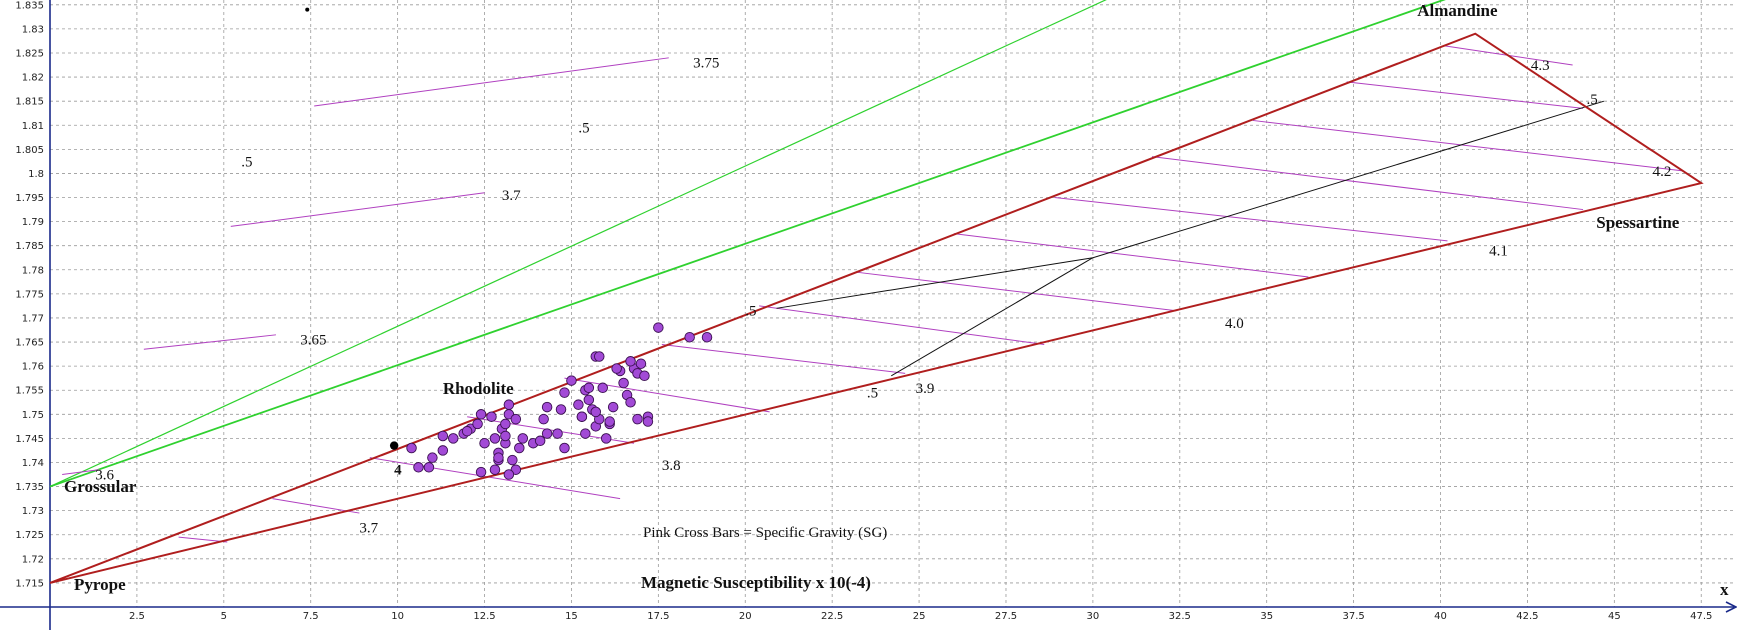 The image size is (1737, 630). I want to click on endmember-label-almandine: Almandine, so click(1457, 10).